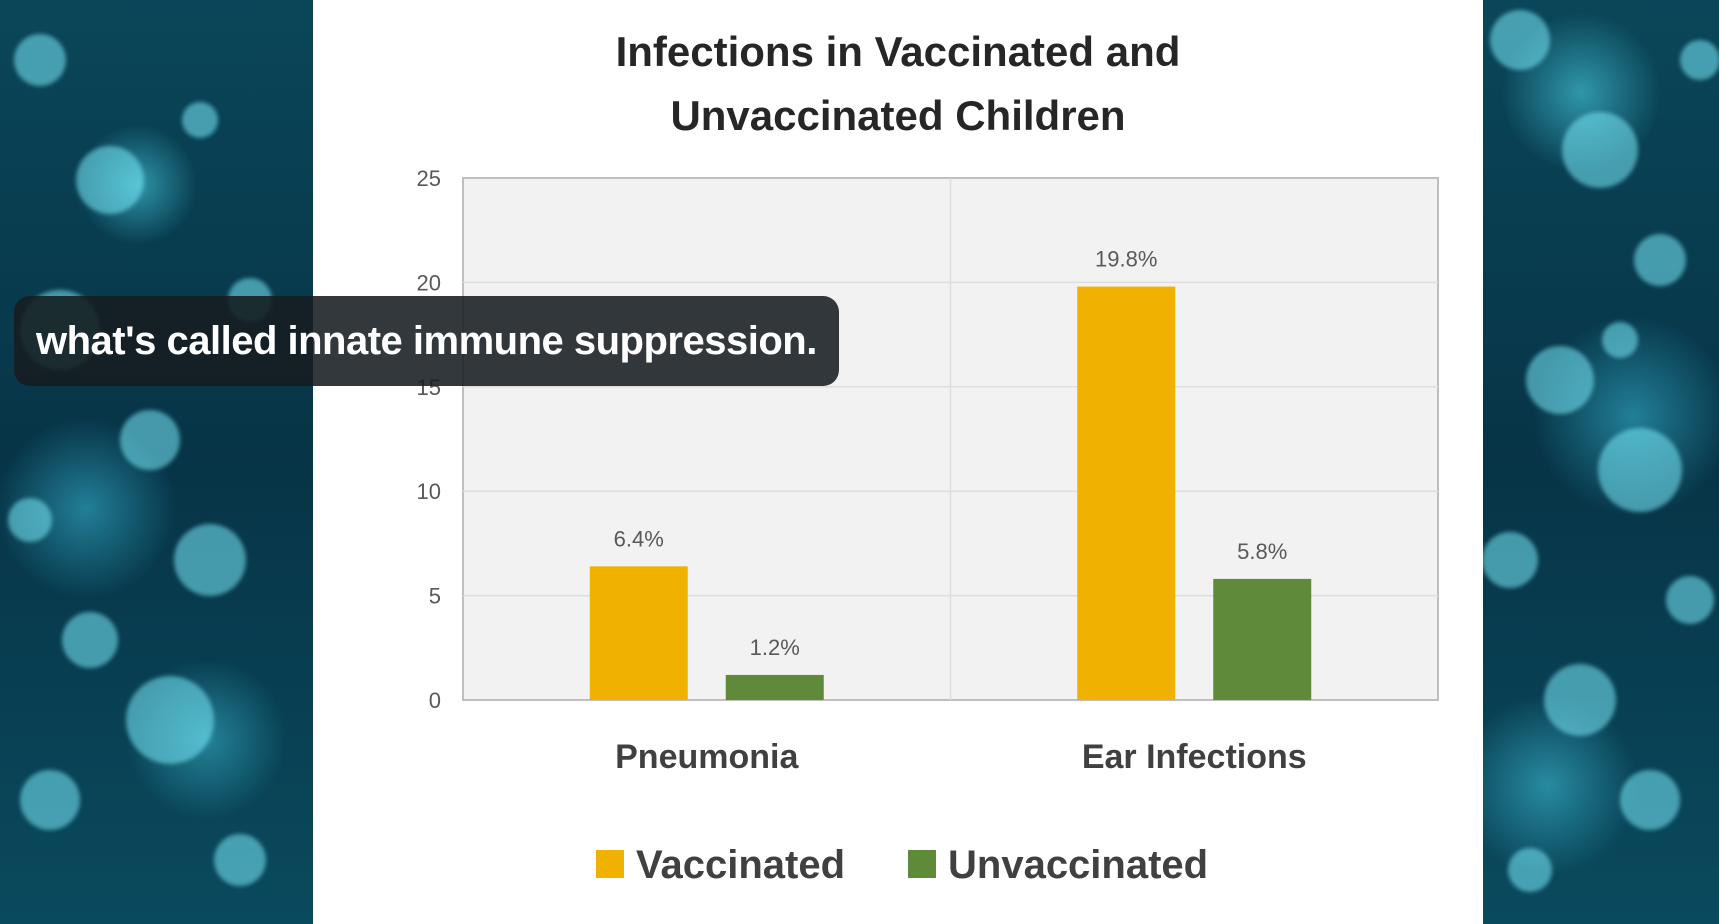  I want to click on subtitle-caption: what's called innate immune suppression., so click(426, 341).